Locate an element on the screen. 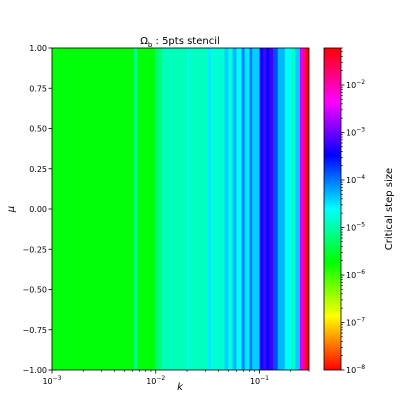 Image resolution: width=415 pixels, height=415 pixels. y-tick-label: 0.75 is located at coordinates (38, 88).